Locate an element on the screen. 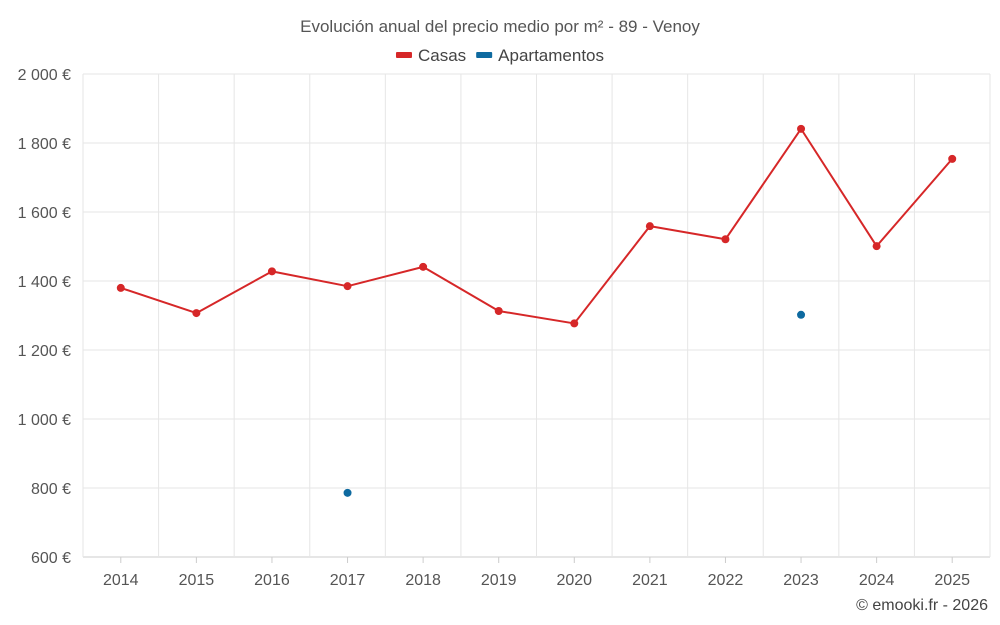 The height and width of the screenshot is (625, 1000). legend-label: Casas is located at coordinates (442, 55).